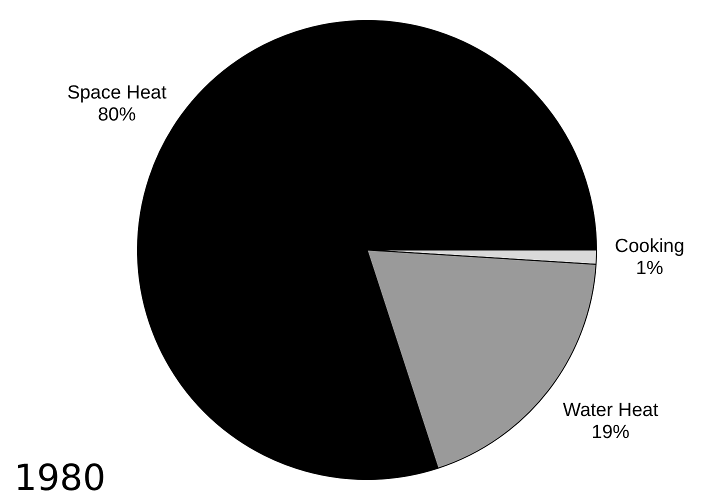  What do you see at coordinates (649, 247) in the screenshot?
I see `slice-label: Cooking` at bounding box center [649, 247].